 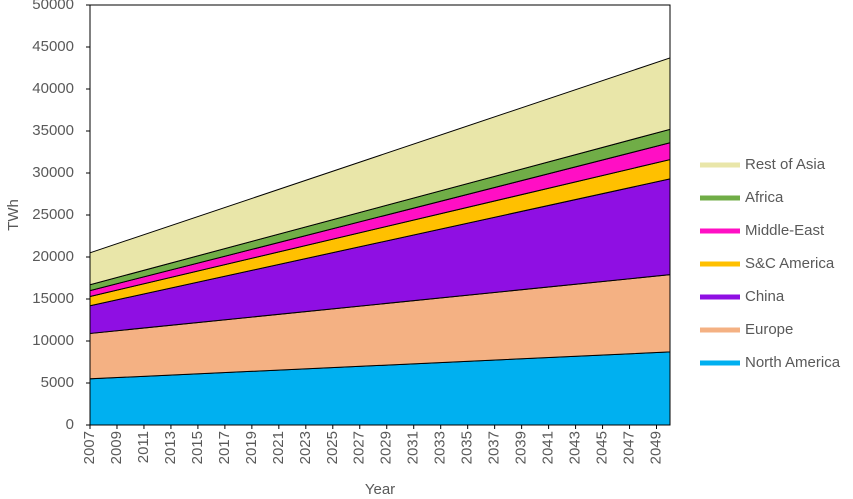 I want to click on y-tick-label: 5000, so click(x=57, y=382).